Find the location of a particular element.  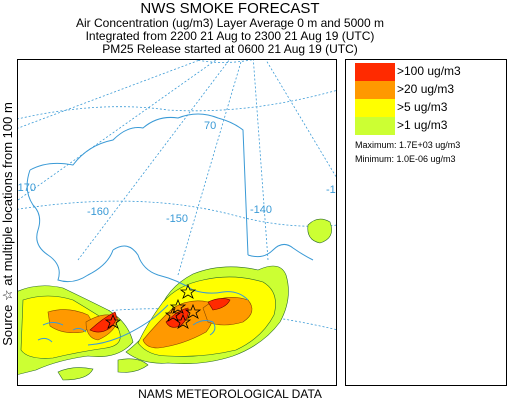

legend-item-gt100: >100 ug/m3 is located at coordinates (430, 72).